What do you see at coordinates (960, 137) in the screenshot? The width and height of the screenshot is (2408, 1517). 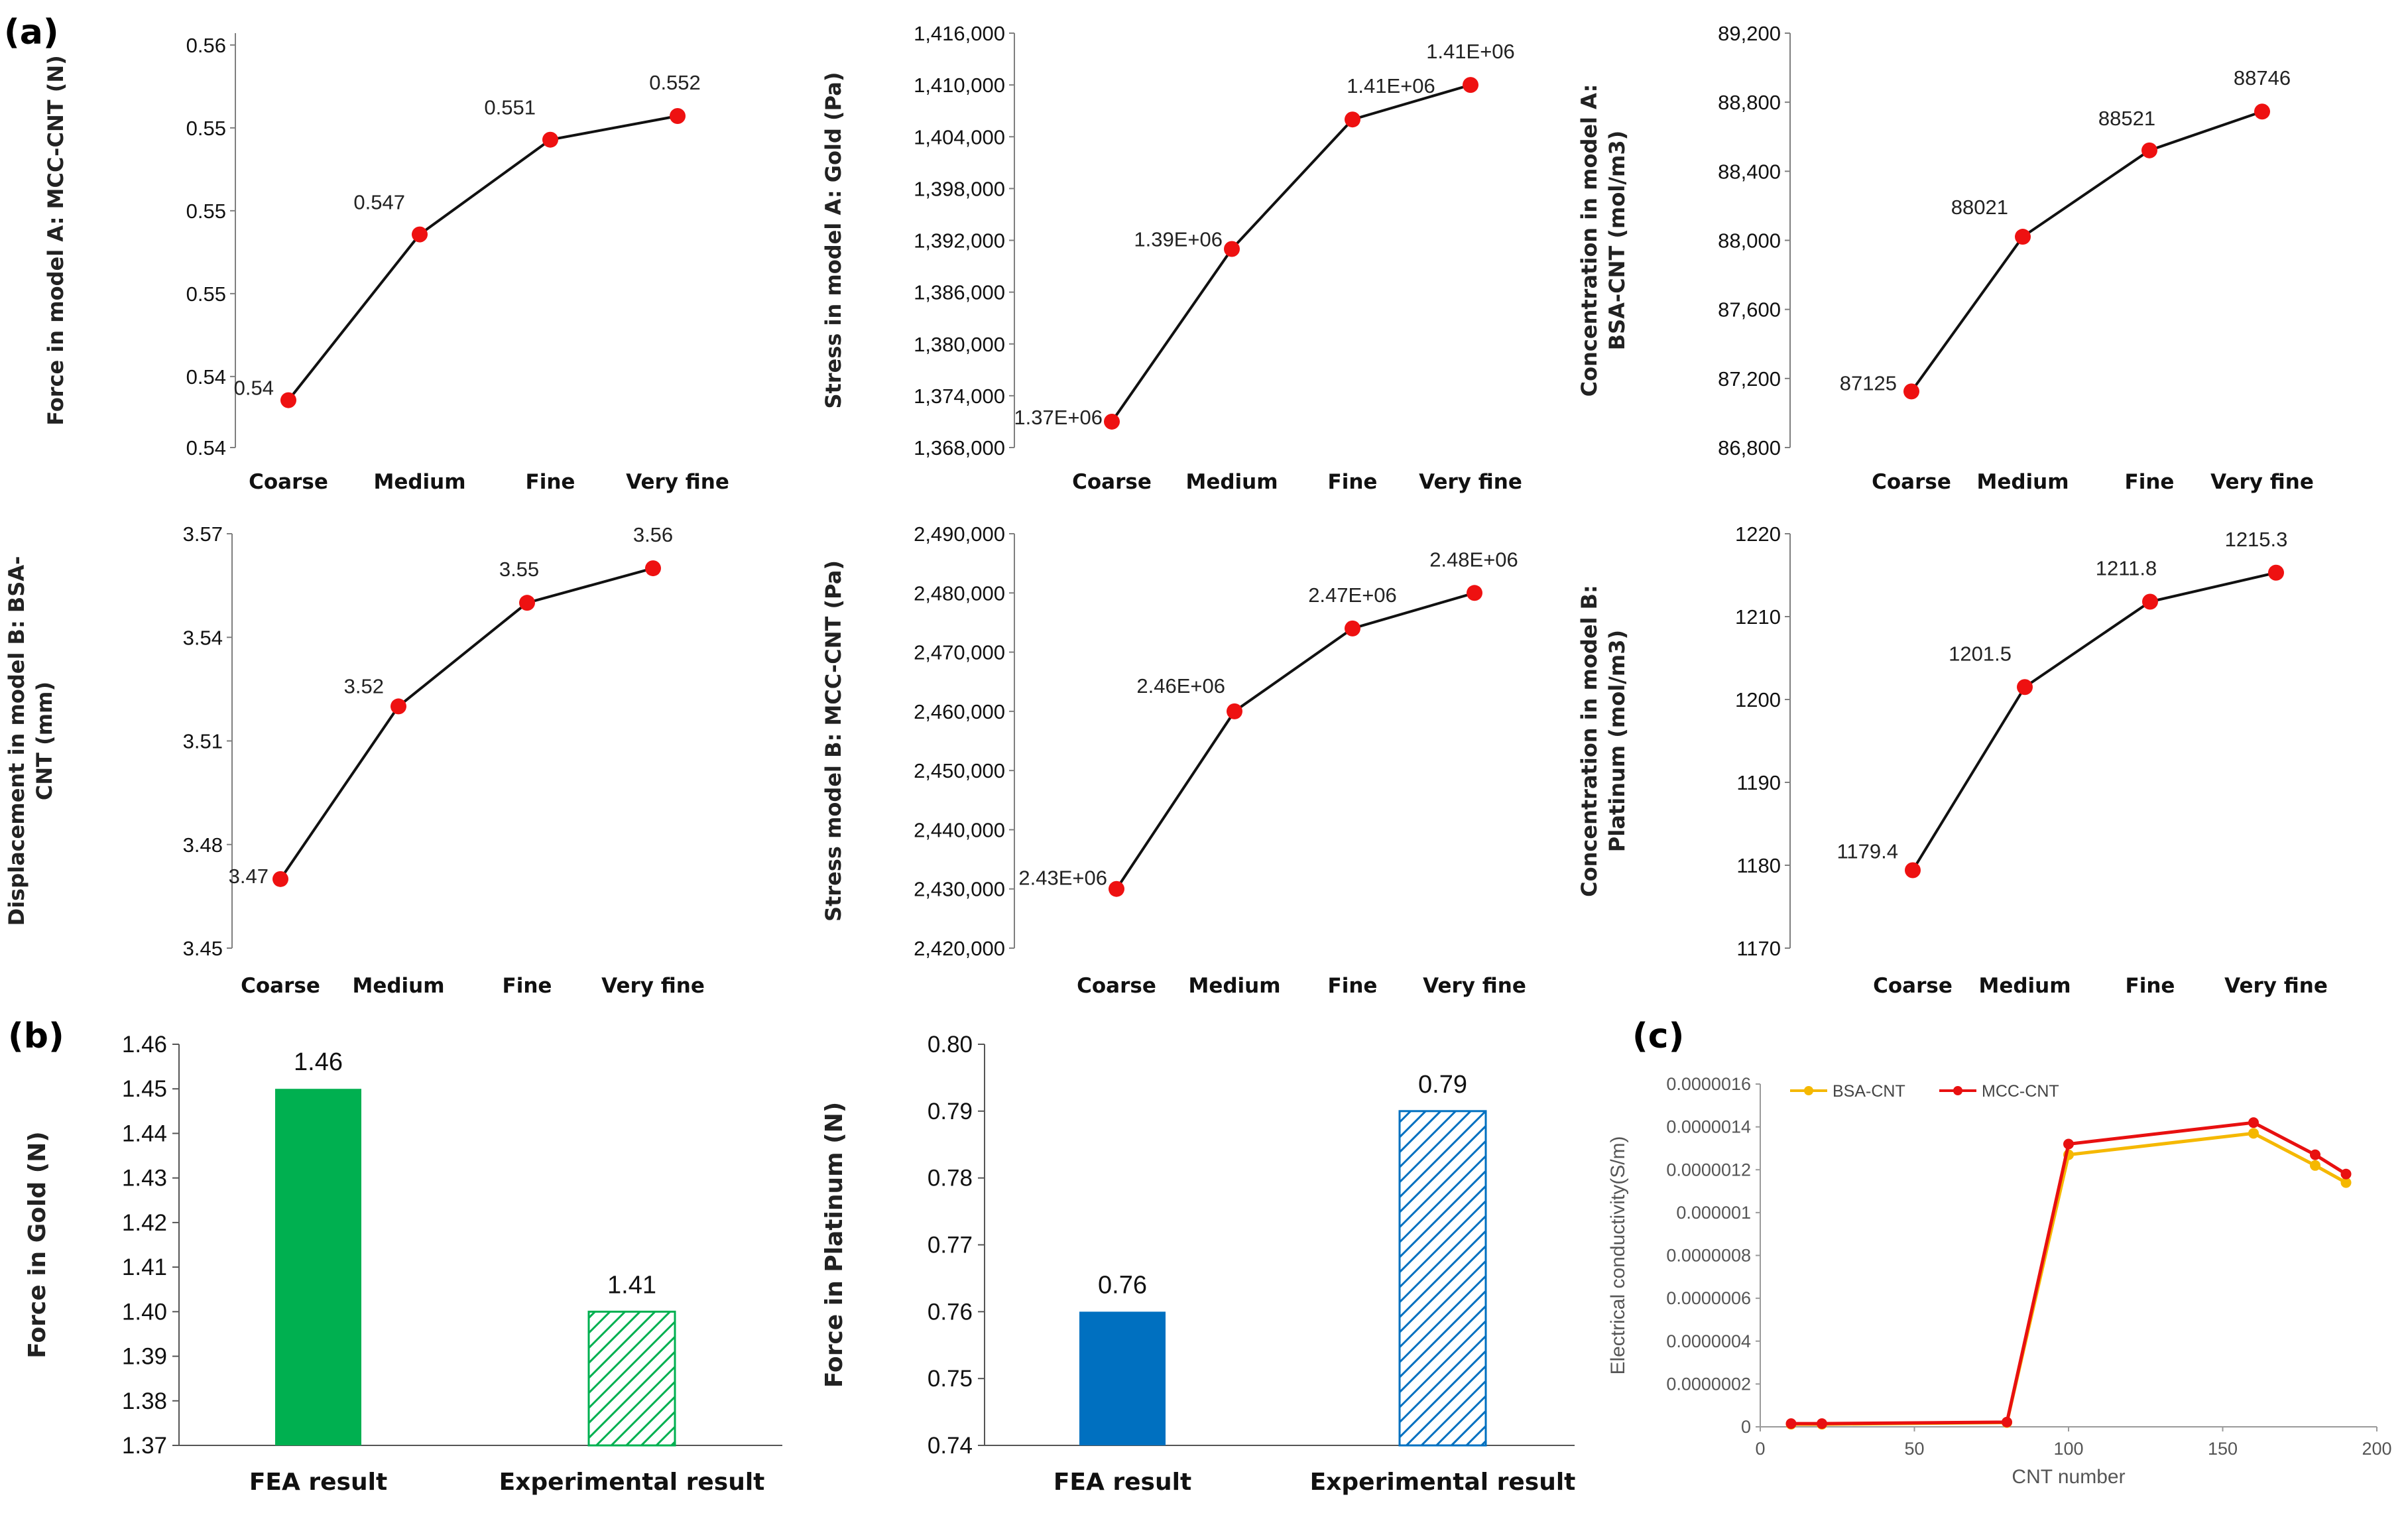 I see `y-tick-label: 1,404,000` at bounding box center [960, 137].